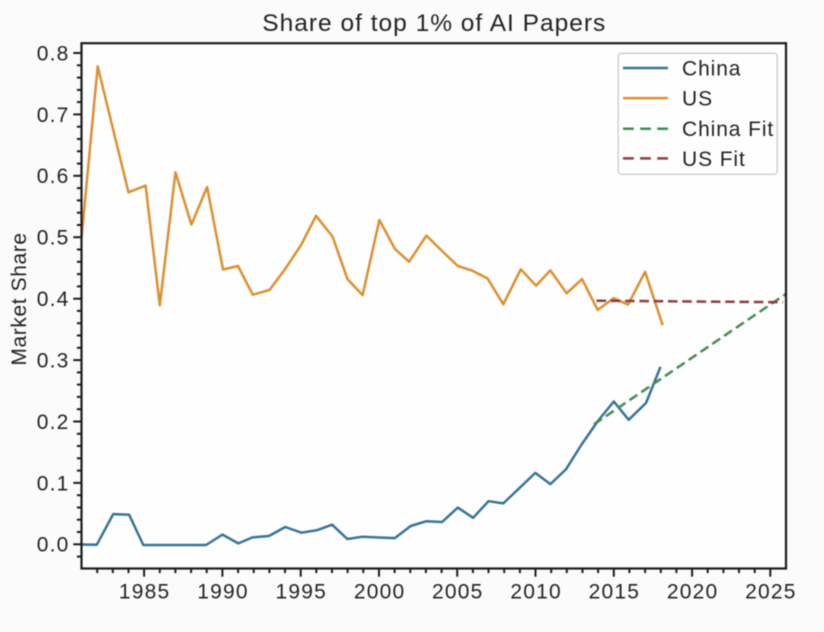 Image resolution: width=824 pixels, height=632 pixels. What do you see at coordinates (697, 99) in the screenshot?
I see `svg-text: US` at bounding box center [697, 99].